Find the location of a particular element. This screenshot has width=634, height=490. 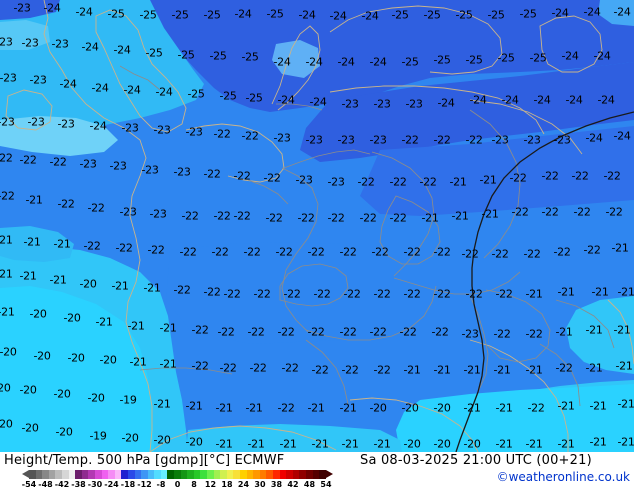

temp-band-cyan-se is located at coordinates (600, 335).